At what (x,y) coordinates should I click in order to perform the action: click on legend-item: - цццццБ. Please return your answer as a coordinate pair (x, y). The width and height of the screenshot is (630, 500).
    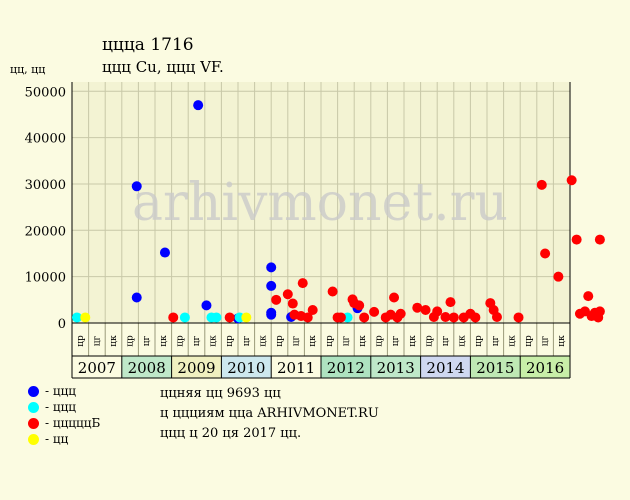
    Looking at the image, I should click on (64, 423).